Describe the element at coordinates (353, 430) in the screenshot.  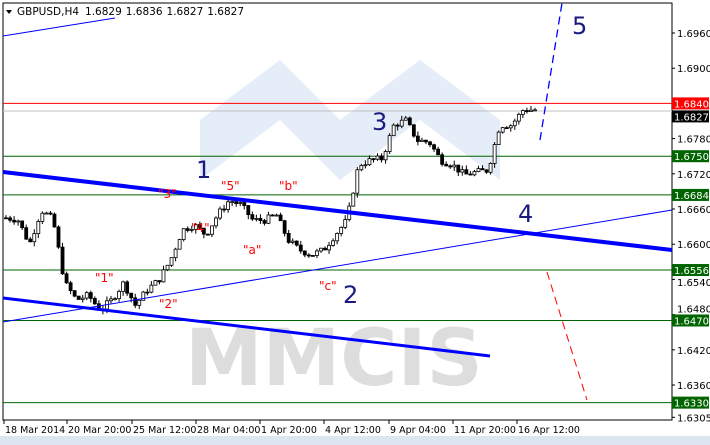
I see `x-tick-label: 4 Apr 12:00` at that location.